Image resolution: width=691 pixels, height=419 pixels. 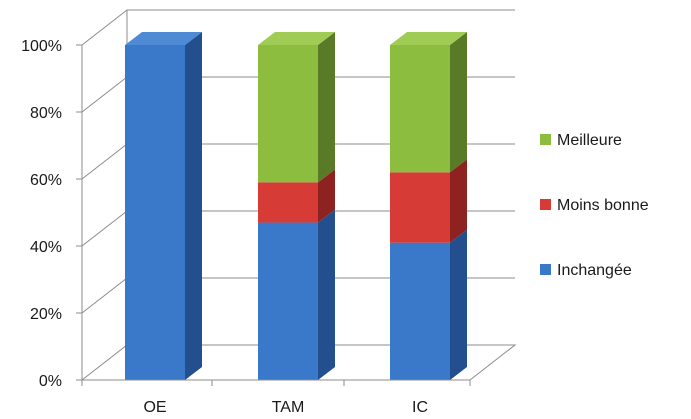 I want to click on legend-item: Inchangée, so click(x=586, y=270).